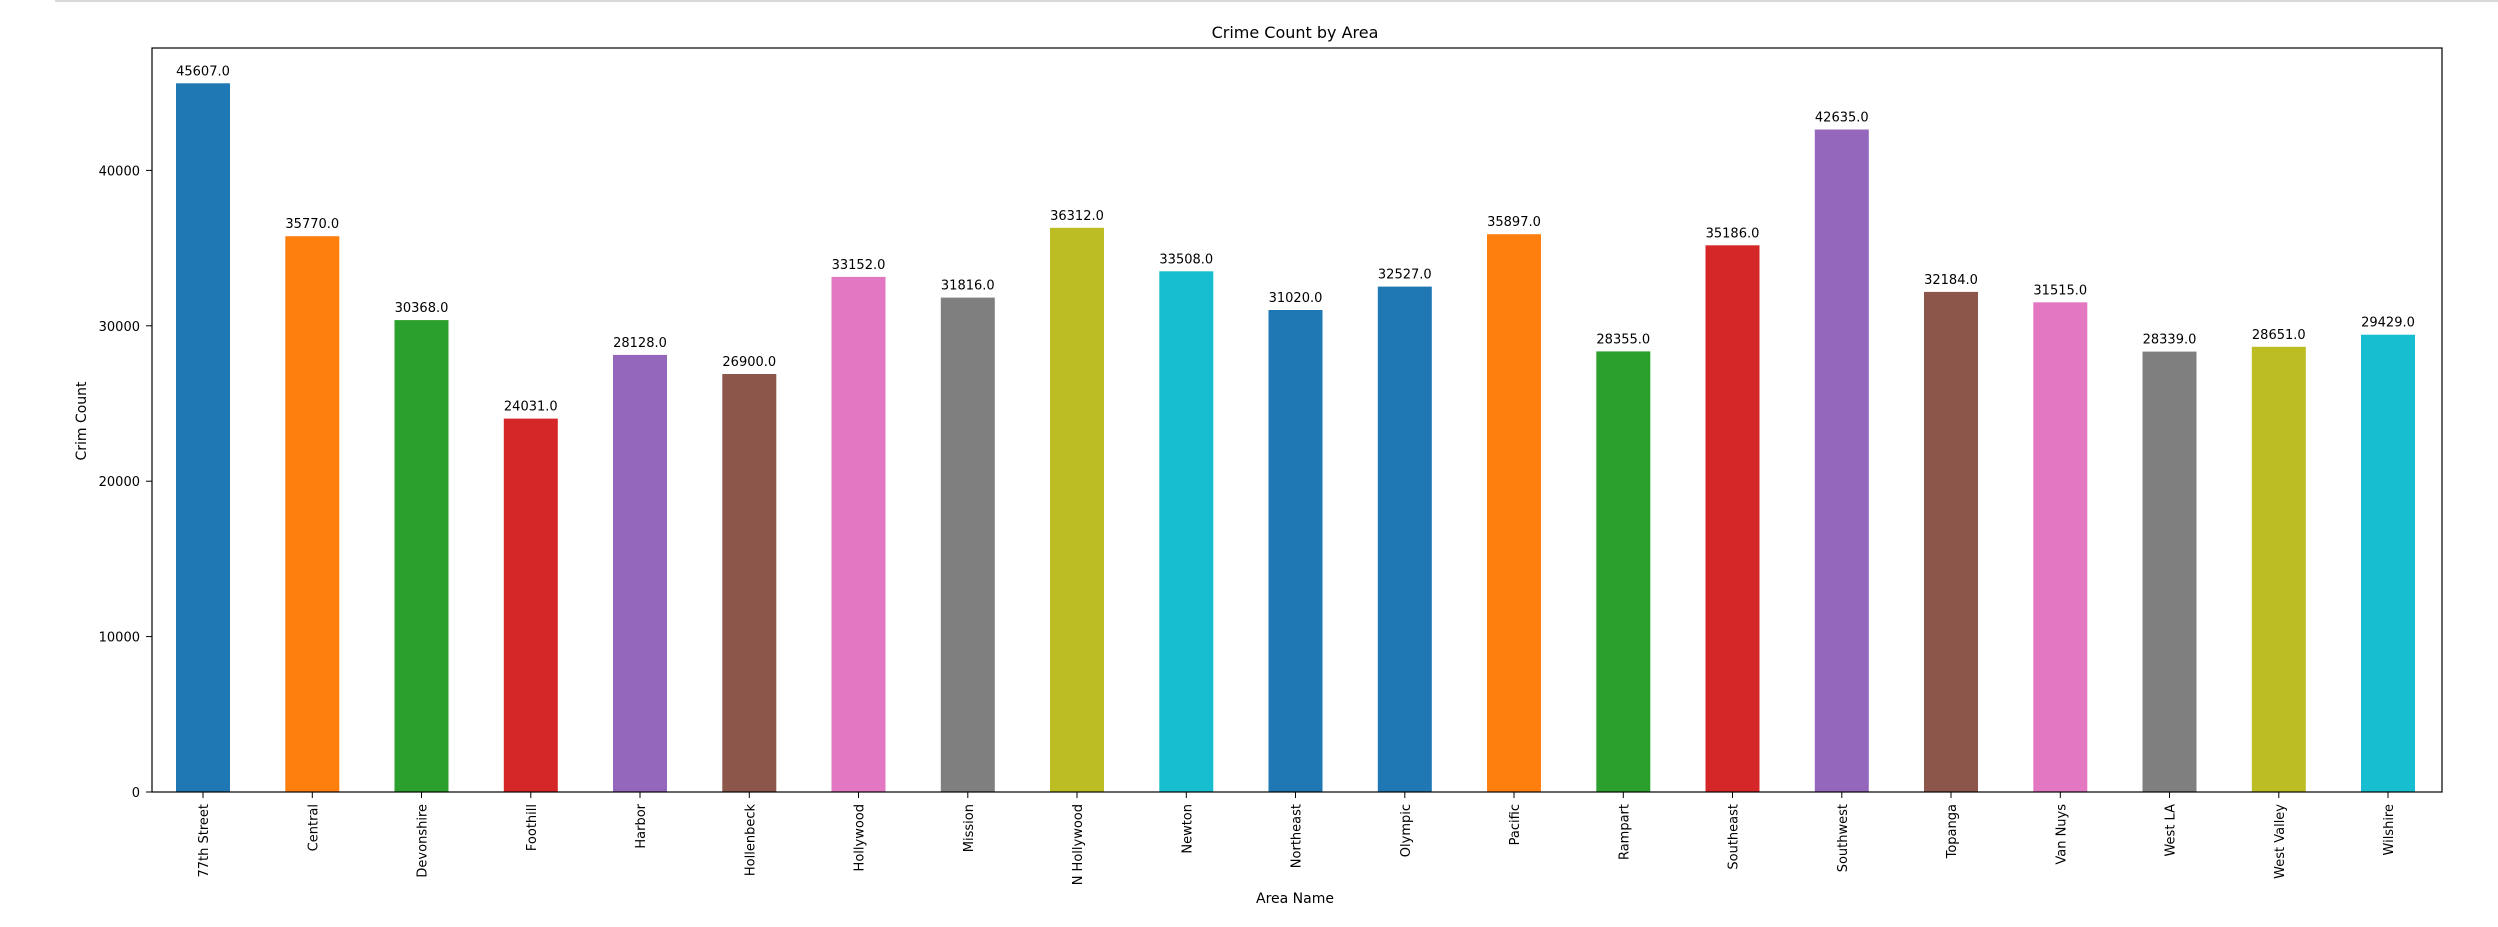 This screenshot has width=2498, height=927. I want to click on bar-mission, so click(967, 544).